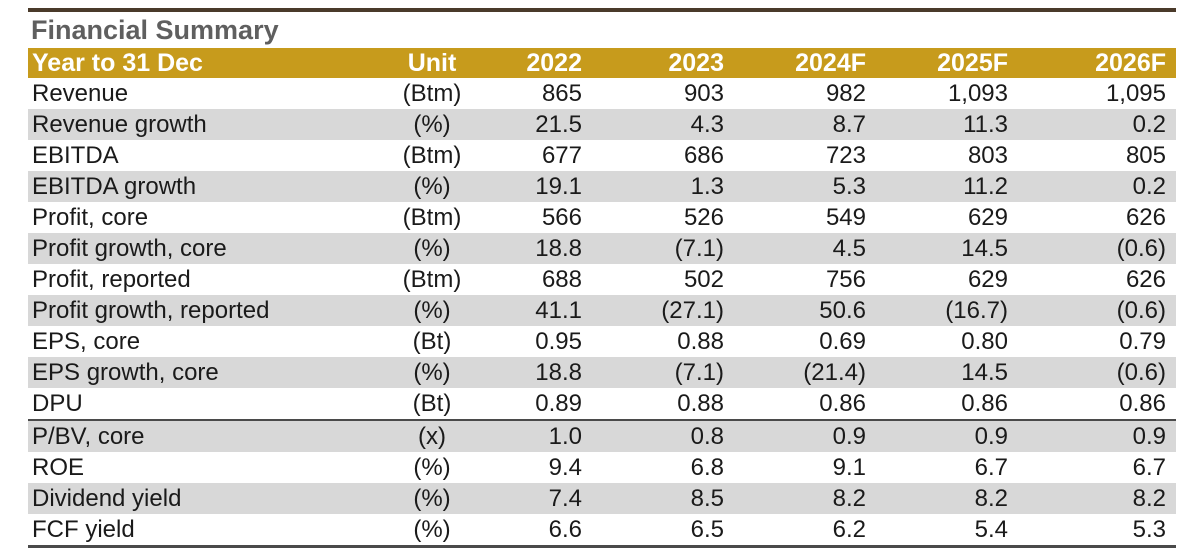 This screenshot has width=1200, height=556. I want to click on row-label: P/BV, core, so click(193, 435).